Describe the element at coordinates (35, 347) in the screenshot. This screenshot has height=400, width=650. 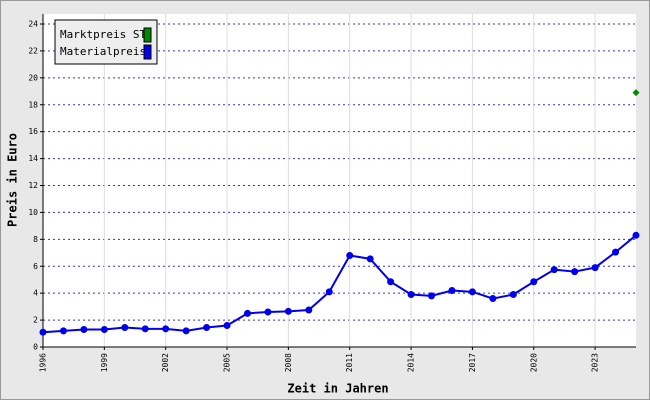
I see `y-tick-label: 0` at that location.